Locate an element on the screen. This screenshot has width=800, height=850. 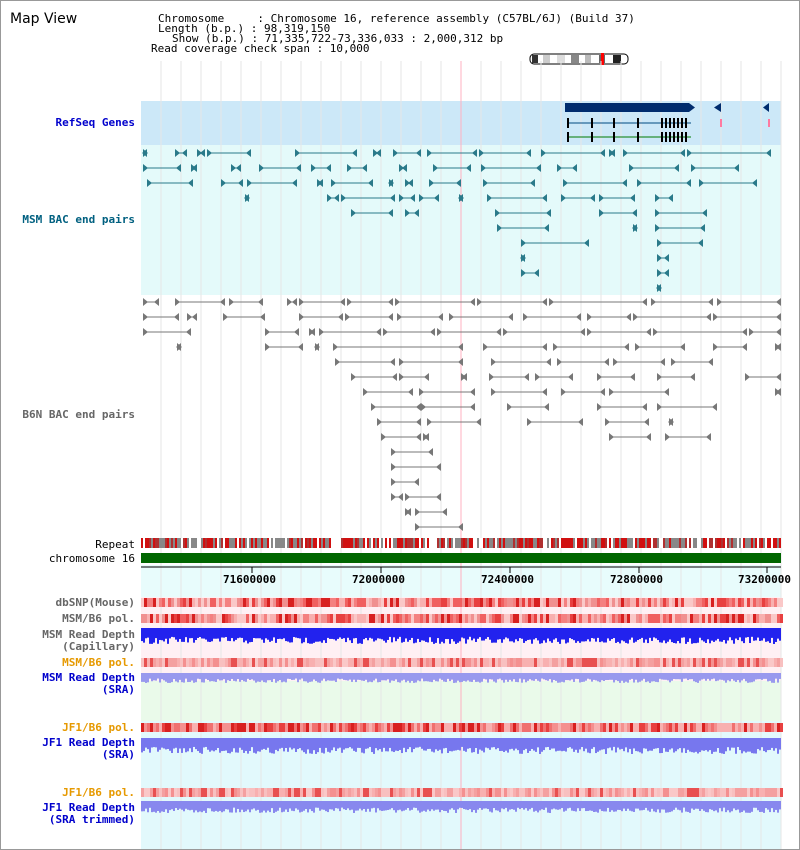
track-label-msm-read-depth-capillary: MSM Read Depth (Capillary) is located at coordinates (88, 640).